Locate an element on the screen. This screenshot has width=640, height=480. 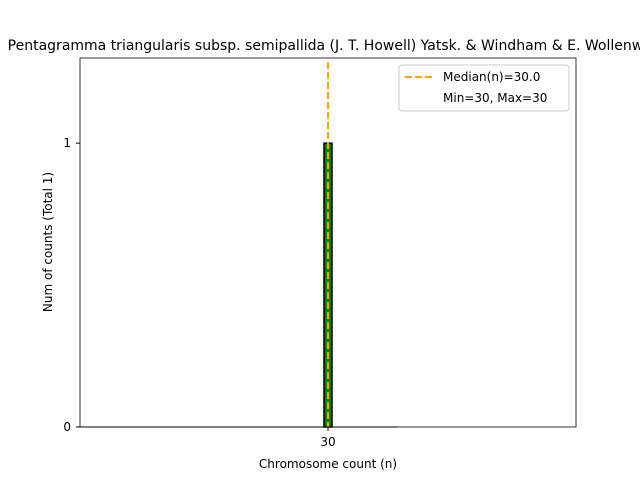
y-tick-label-1: 1 is located at coordinates (67, 143).